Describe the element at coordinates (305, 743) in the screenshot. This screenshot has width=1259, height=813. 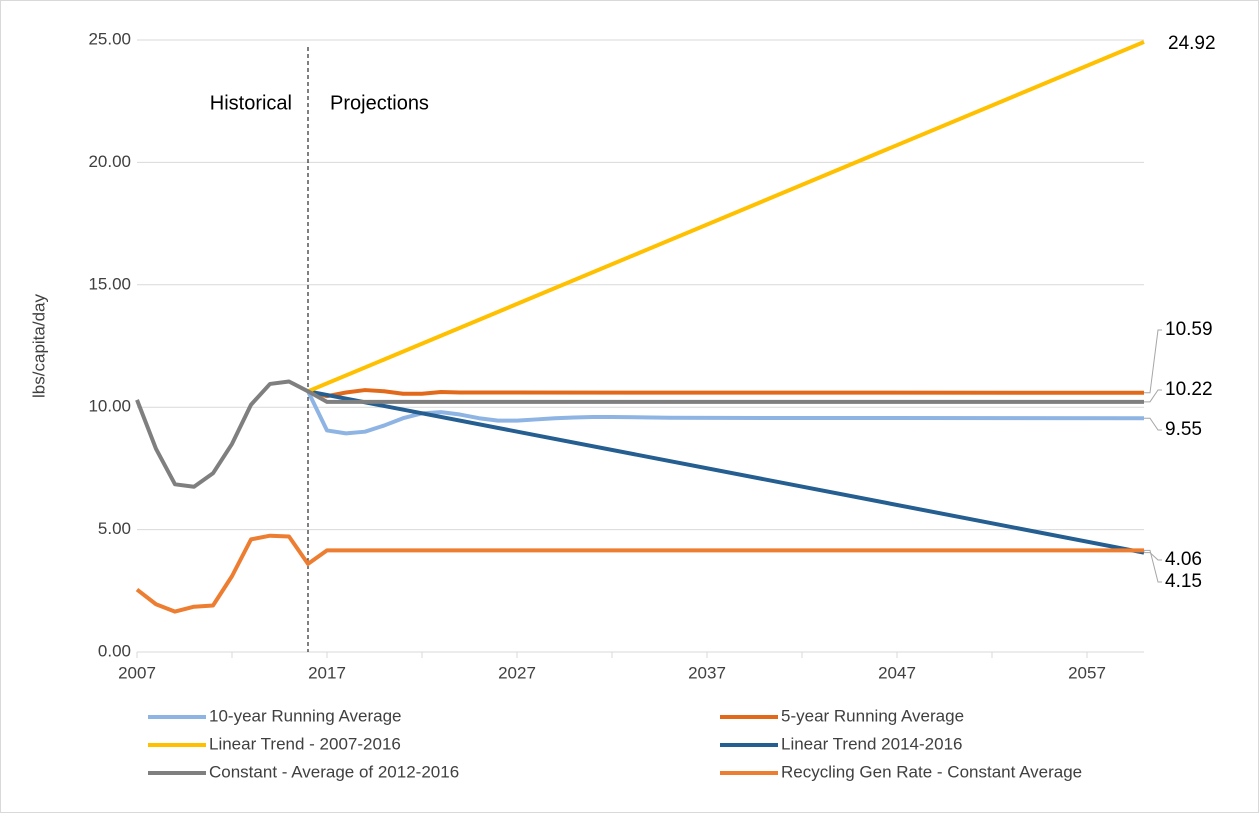
I see `legend-label: Linear Trend - 2007-2016` at that location.